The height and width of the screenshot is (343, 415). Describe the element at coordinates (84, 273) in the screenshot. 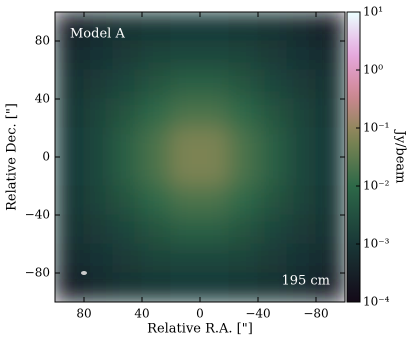

I see `beam` at that location.